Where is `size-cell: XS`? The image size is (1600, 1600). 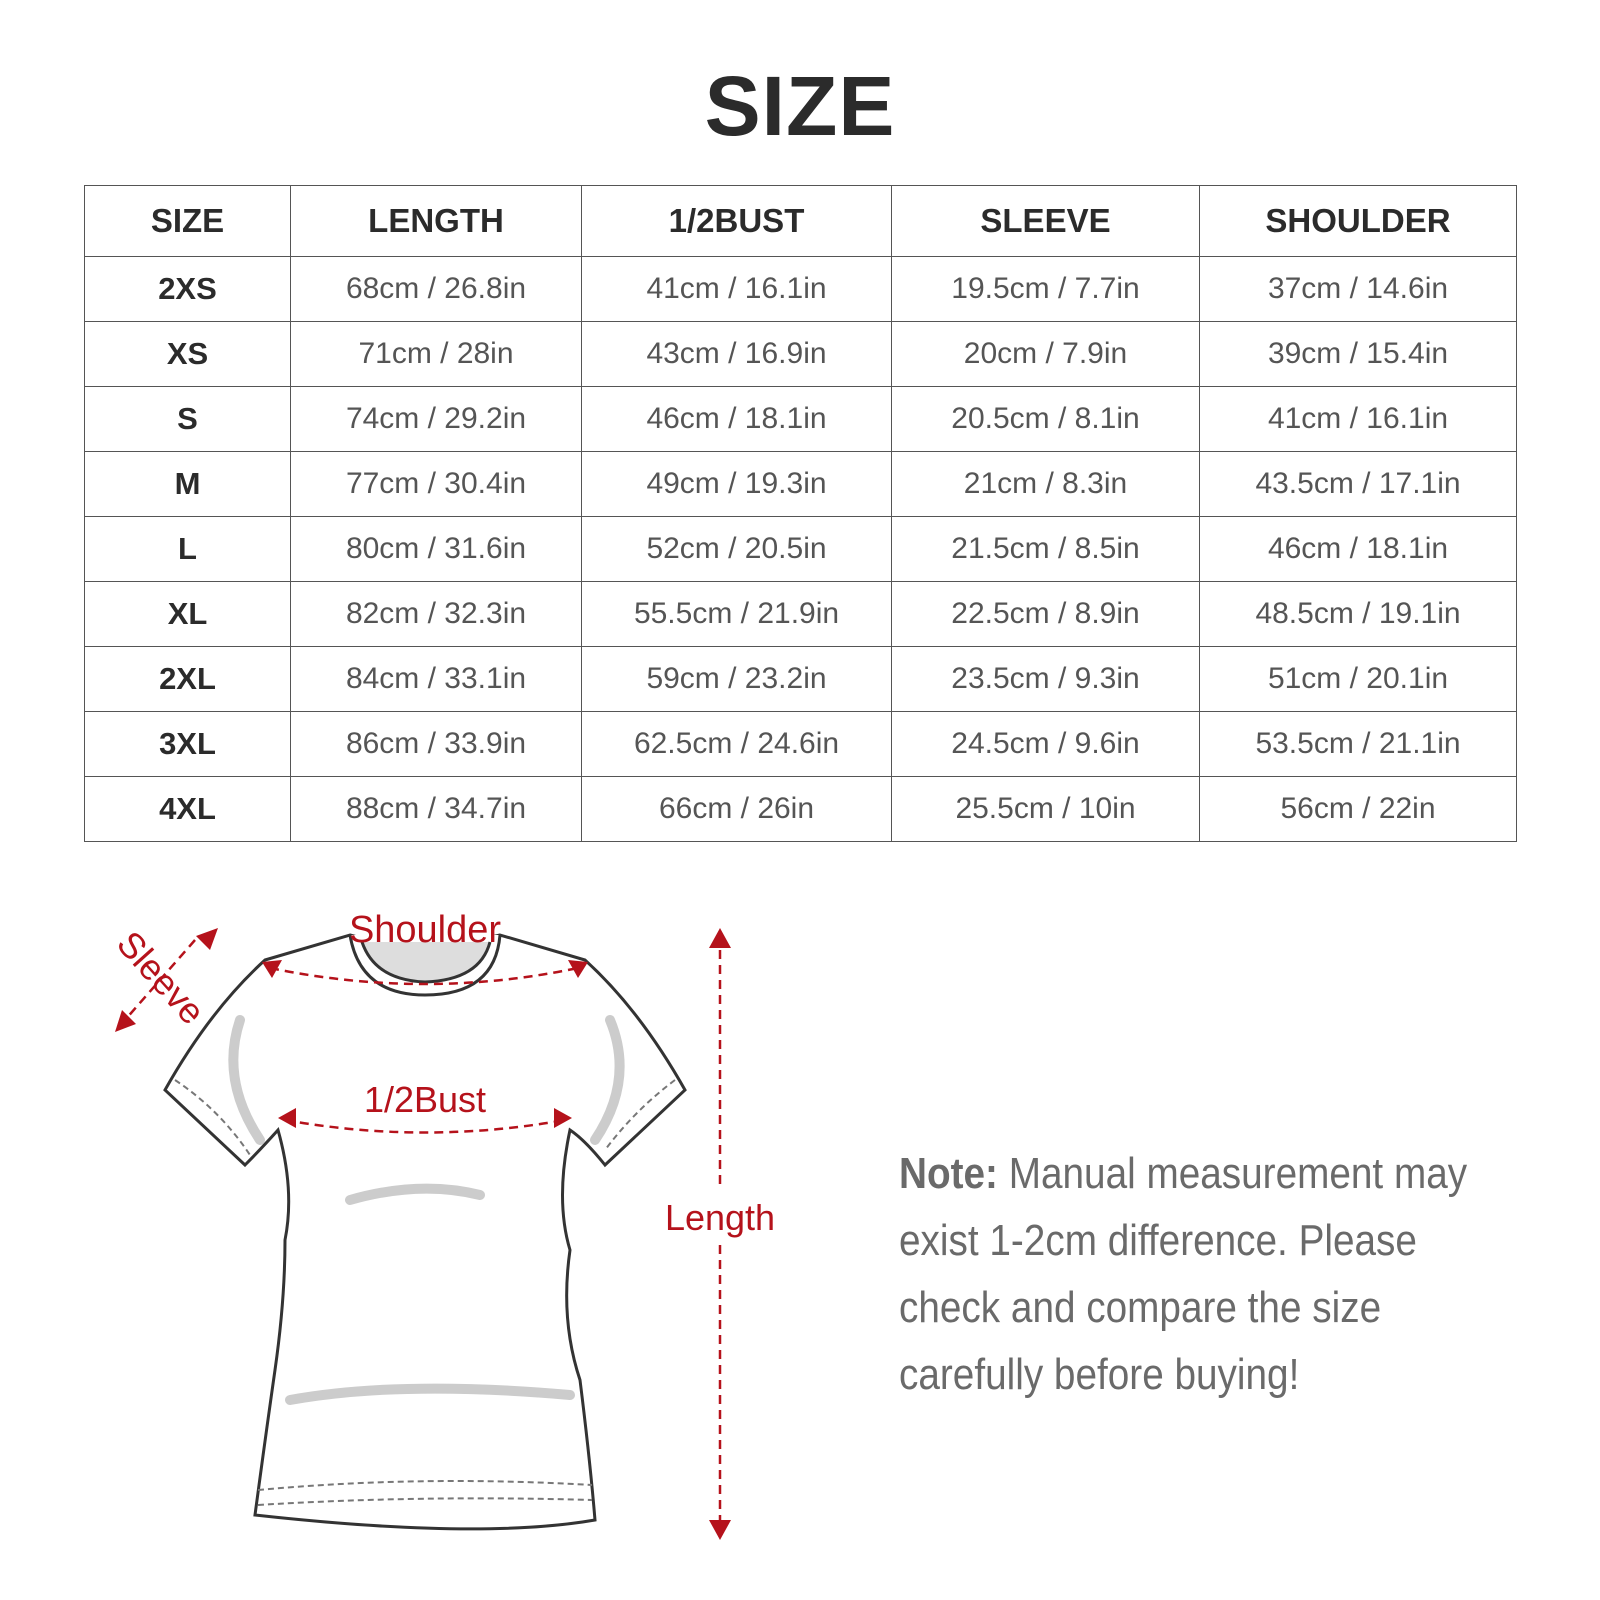
size-cell: XS is located at coordinates (187, 354).